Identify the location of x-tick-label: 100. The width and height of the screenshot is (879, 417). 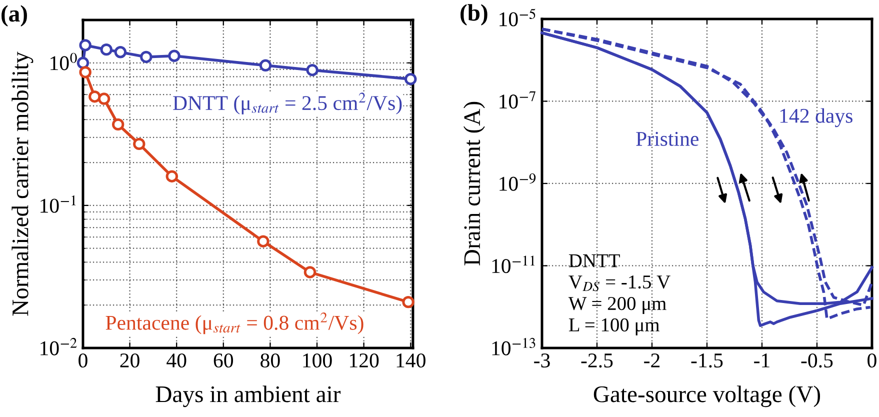
(317, 360).